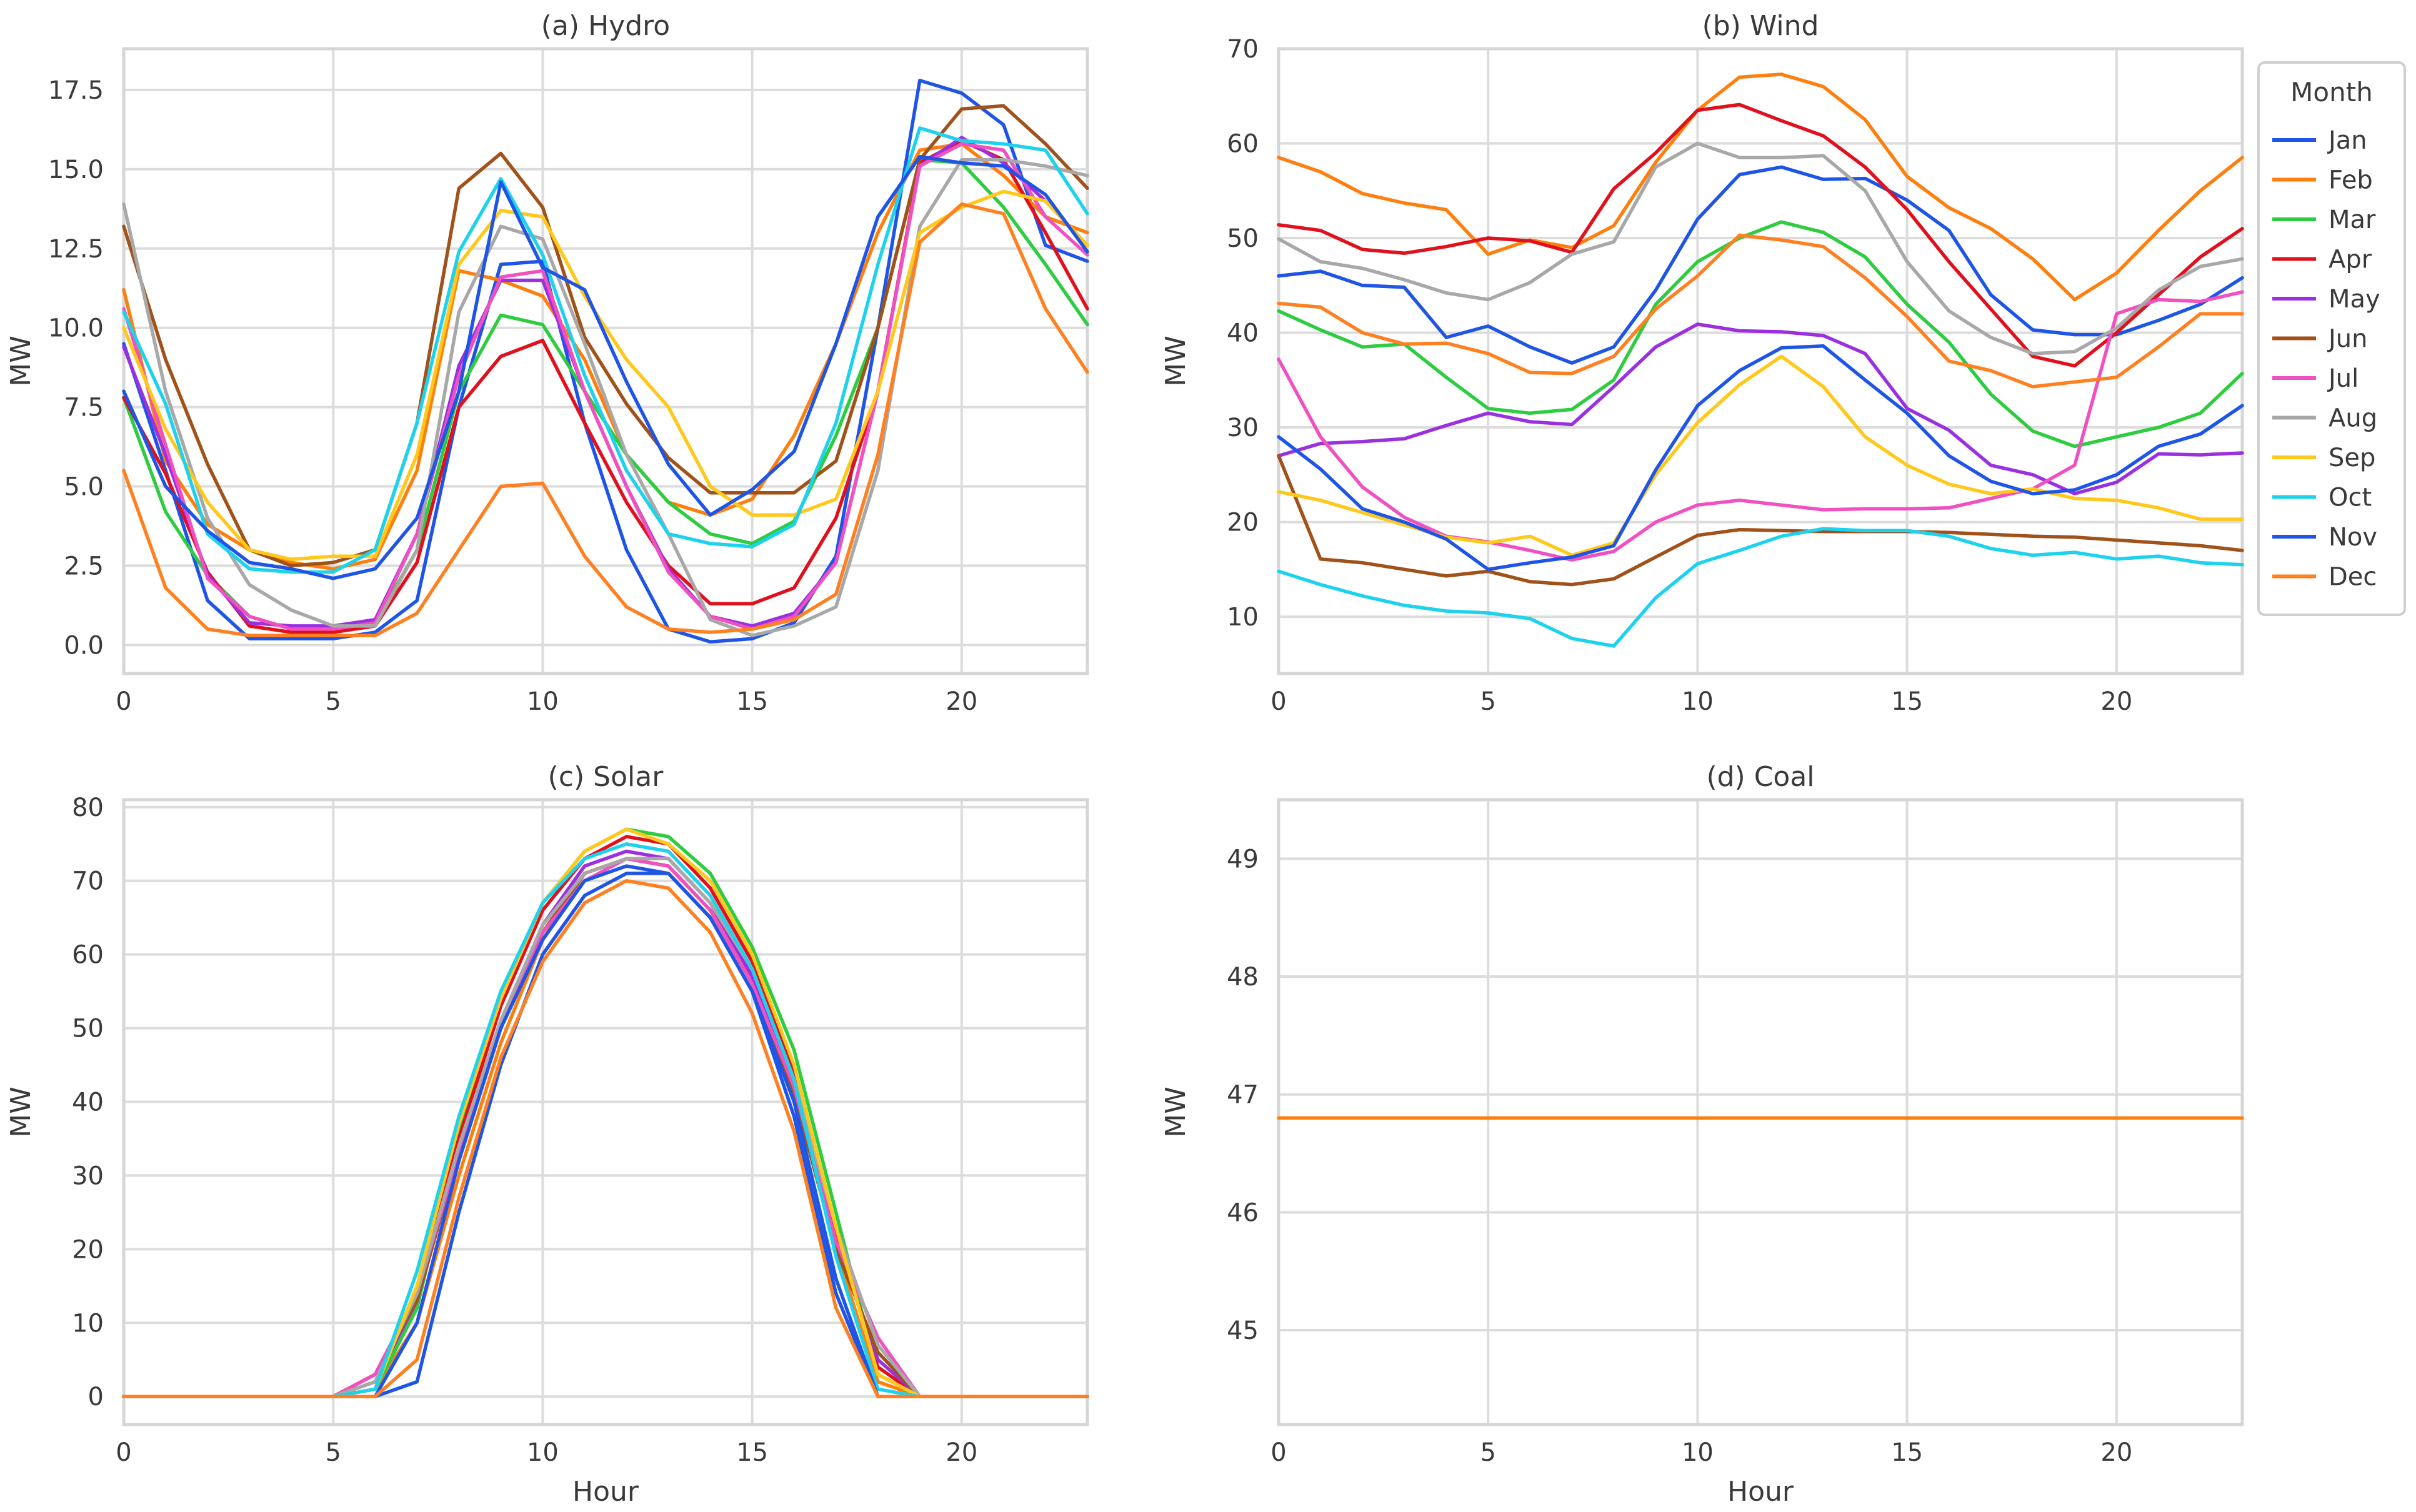 The image size is (2416, 1512). Describe the element at coordinates (1243, 1330) in the screenshot. I see `y-tick-label: 45` at that location.